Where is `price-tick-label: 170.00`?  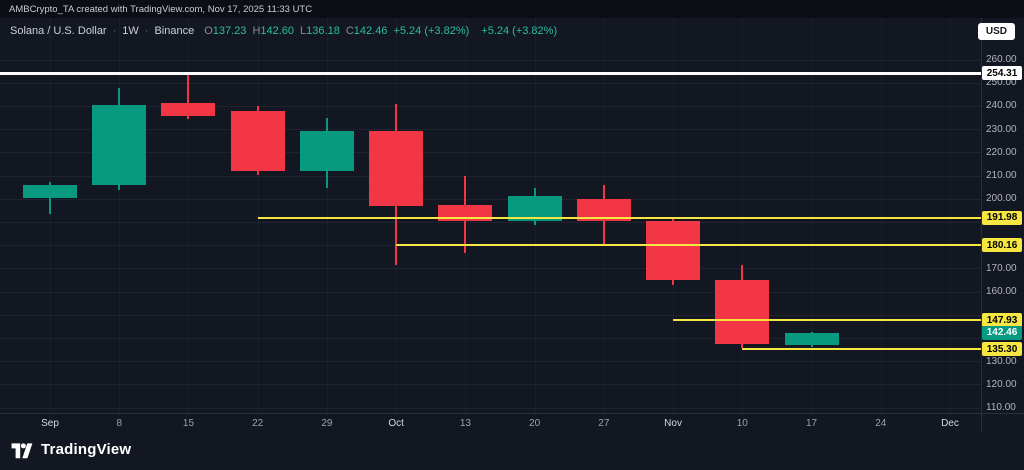
price-tick-label: 170.00 is located at coordinates (1001, 268).